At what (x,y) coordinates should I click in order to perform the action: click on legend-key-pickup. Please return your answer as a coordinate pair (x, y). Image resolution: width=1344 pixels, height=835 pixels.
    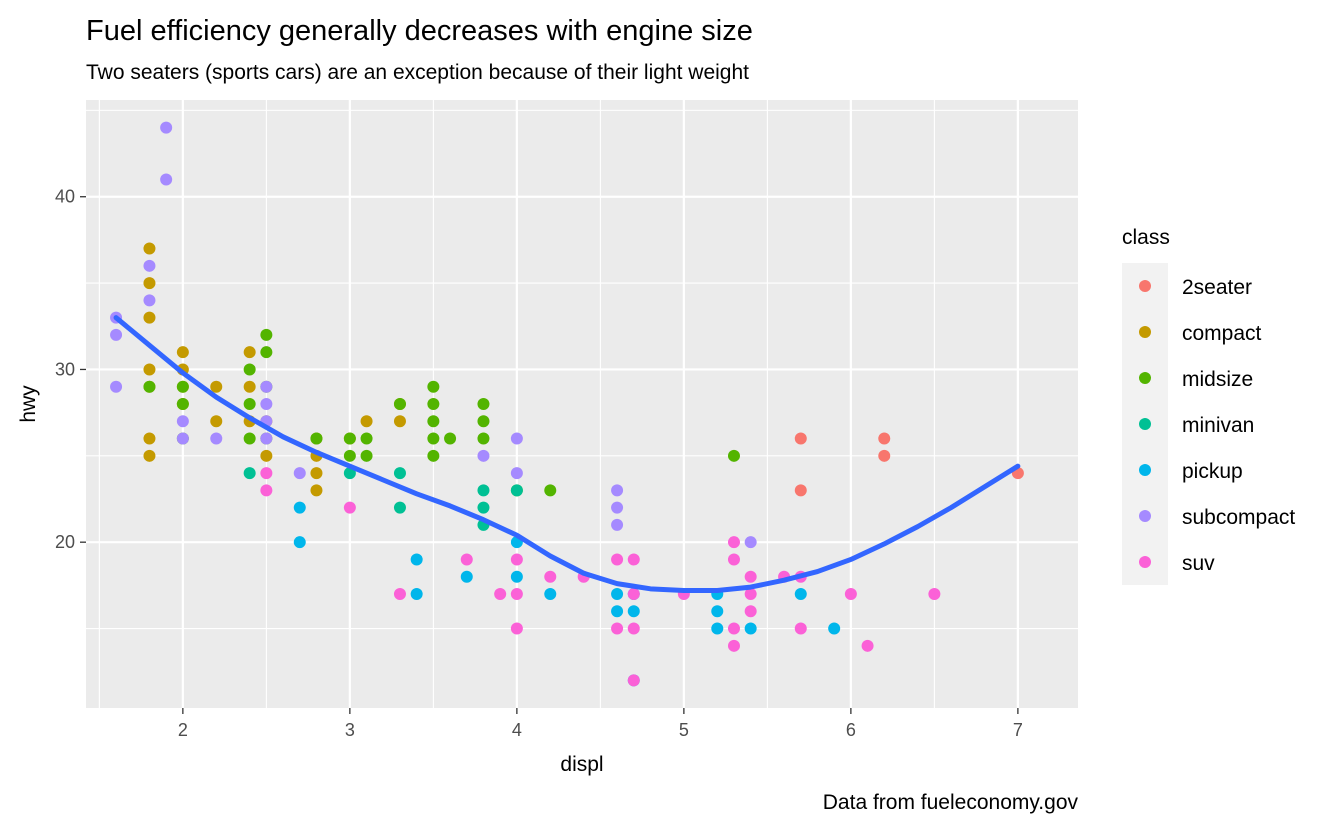
    Looking at the image, I should click on (1145, 470).